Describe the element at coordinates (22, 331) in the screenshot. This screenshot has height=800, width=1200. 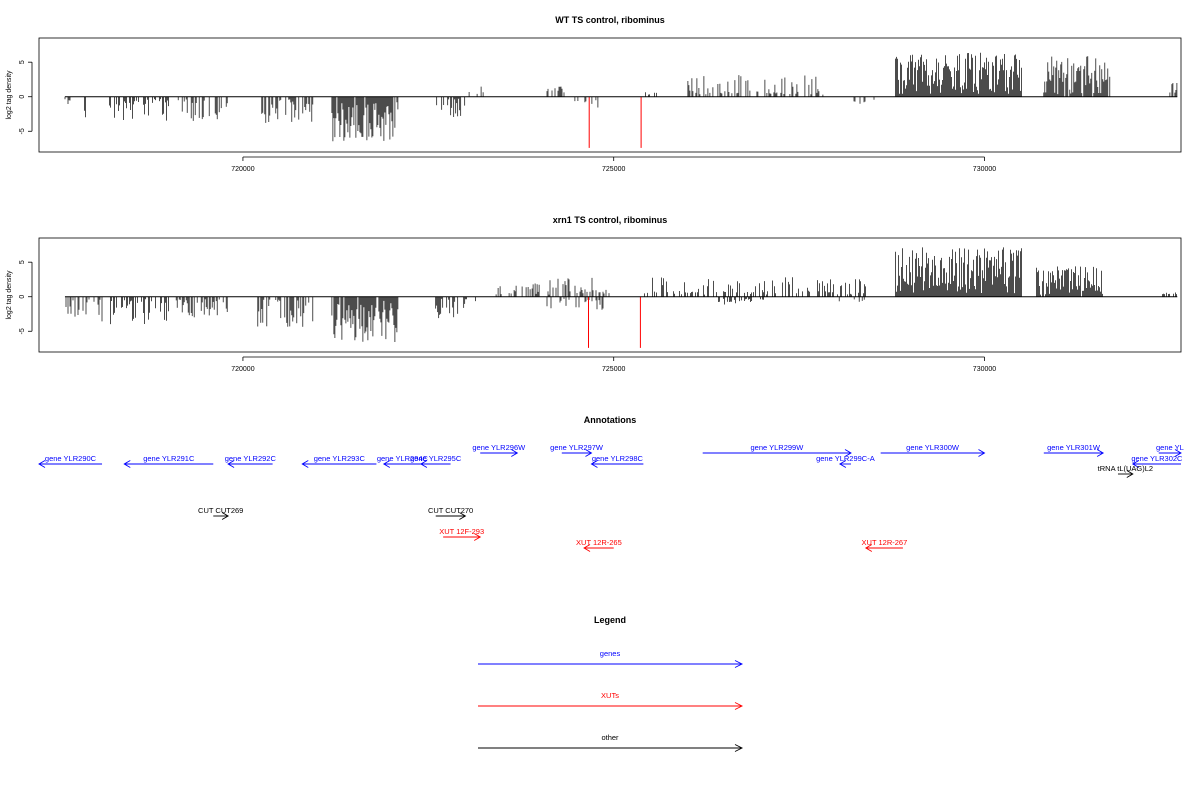
I see `xrn1-y-tick-label: -5` at that location.